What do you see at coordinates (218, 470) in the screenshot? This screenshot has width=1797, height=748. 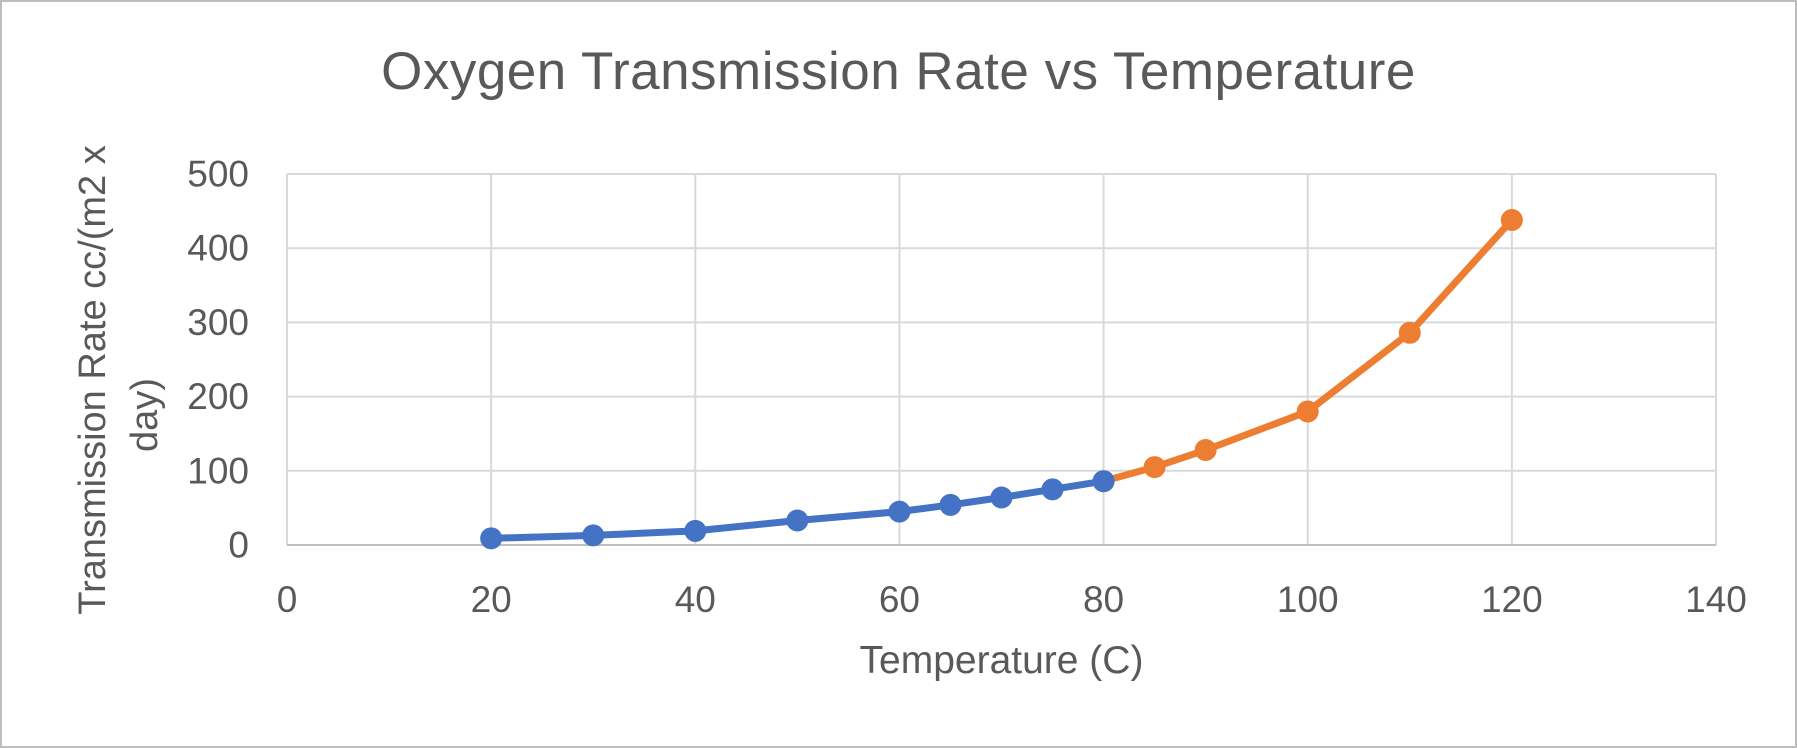 I see `y-tick-label: 100` at bounding box center [218, 470].